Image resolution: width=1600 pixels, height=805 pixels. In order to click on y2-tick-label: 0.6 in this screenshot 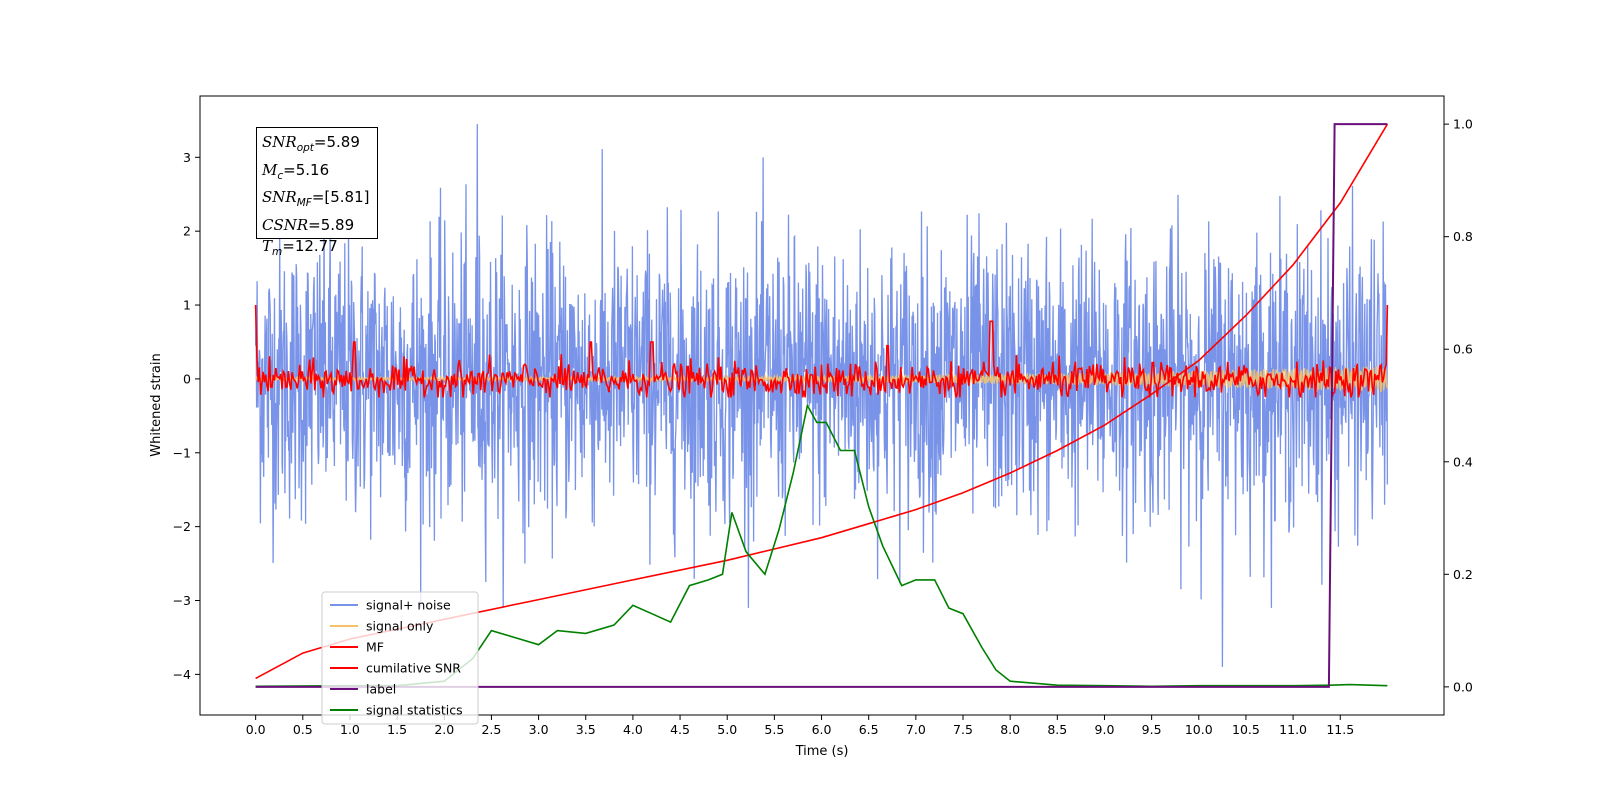, I will do `click(1463, 349)`.